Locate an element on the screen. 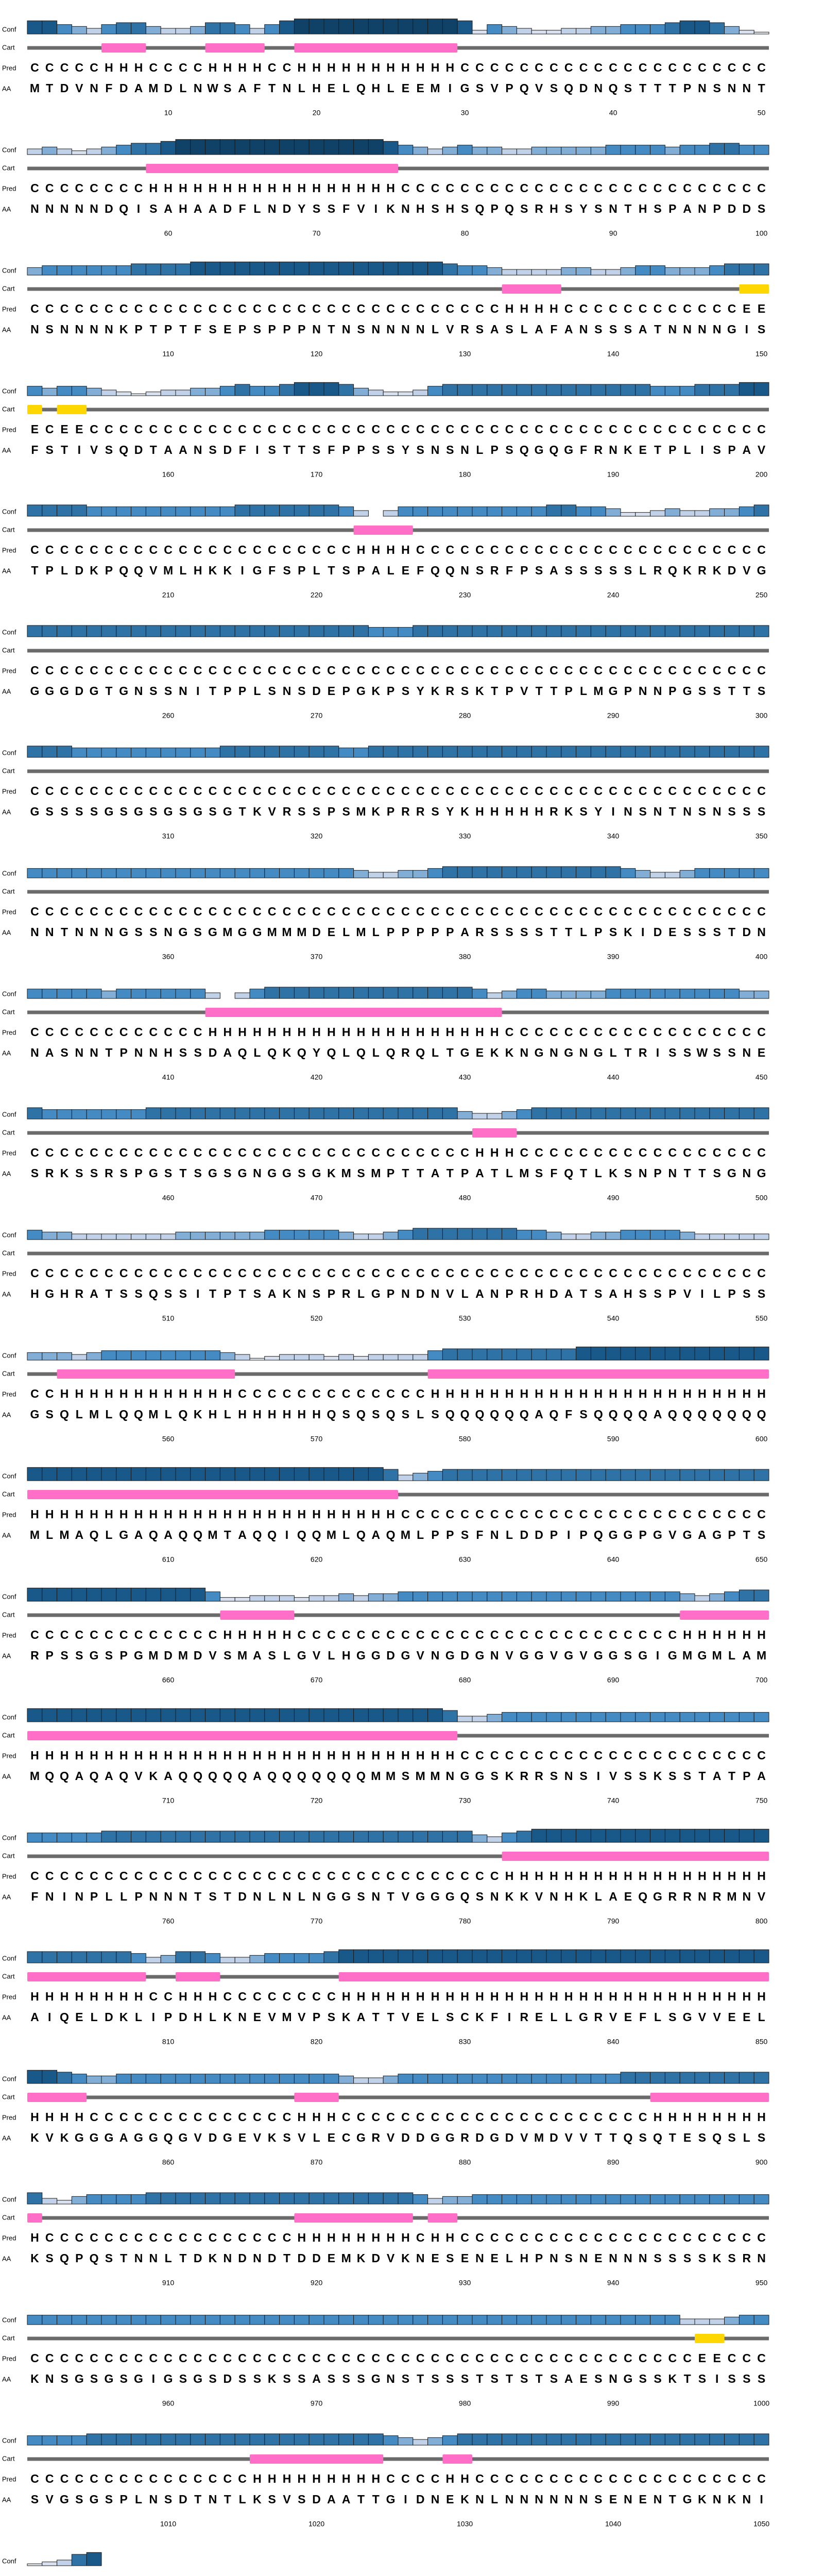 This screenshot has height=2576, width=824. strand is located at coordinates (72, 409).